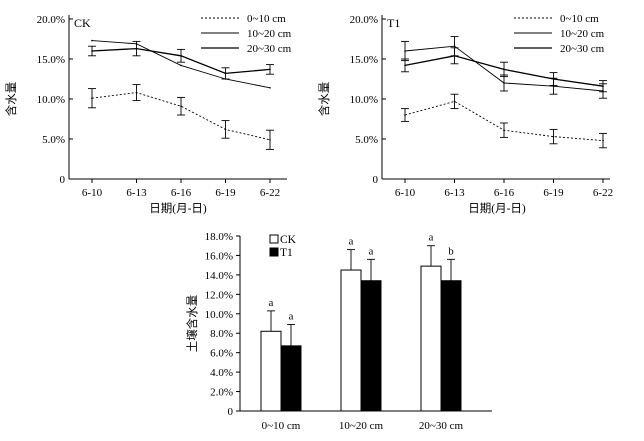 This screenshot has height=441, width=644. Describe the element at coordinates (82, 23) in the screenshot. I see `panel-label: CK` at that location.